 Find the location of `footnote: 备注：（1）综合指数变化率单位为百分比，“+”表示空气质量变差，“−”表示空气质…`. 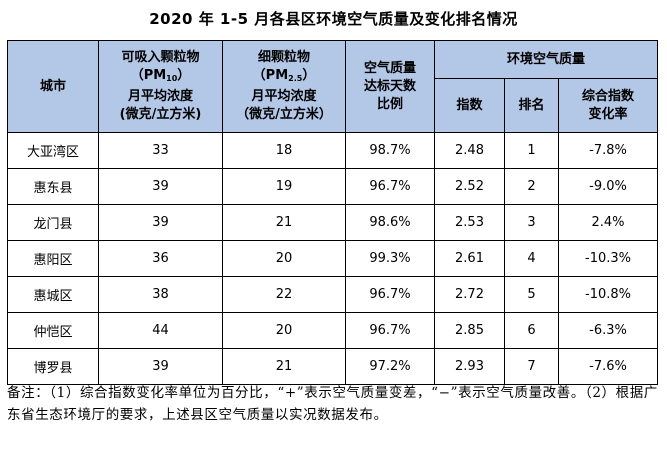

footnote: 备注：（1）综合指数变化率单位为百分比，“+”表示空气质量变差，“−”表示空气质… is located at coordinates (332, 404).